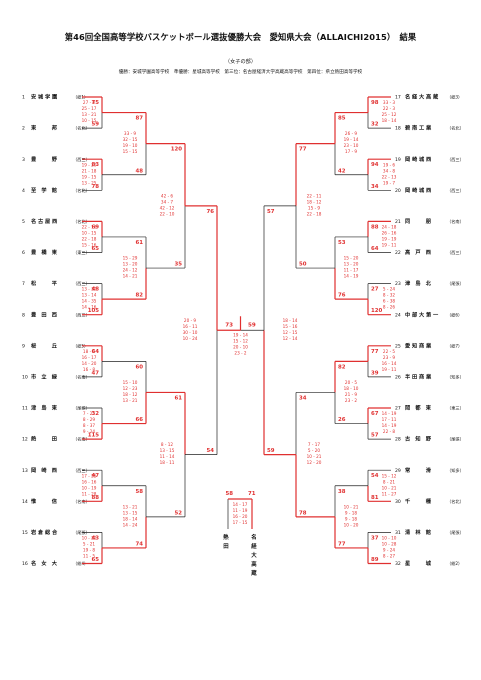 Image resolution: width=481 pixels, height=680 pixels. I want to click on quarter-score: 18 - 14, so click(290, 320).